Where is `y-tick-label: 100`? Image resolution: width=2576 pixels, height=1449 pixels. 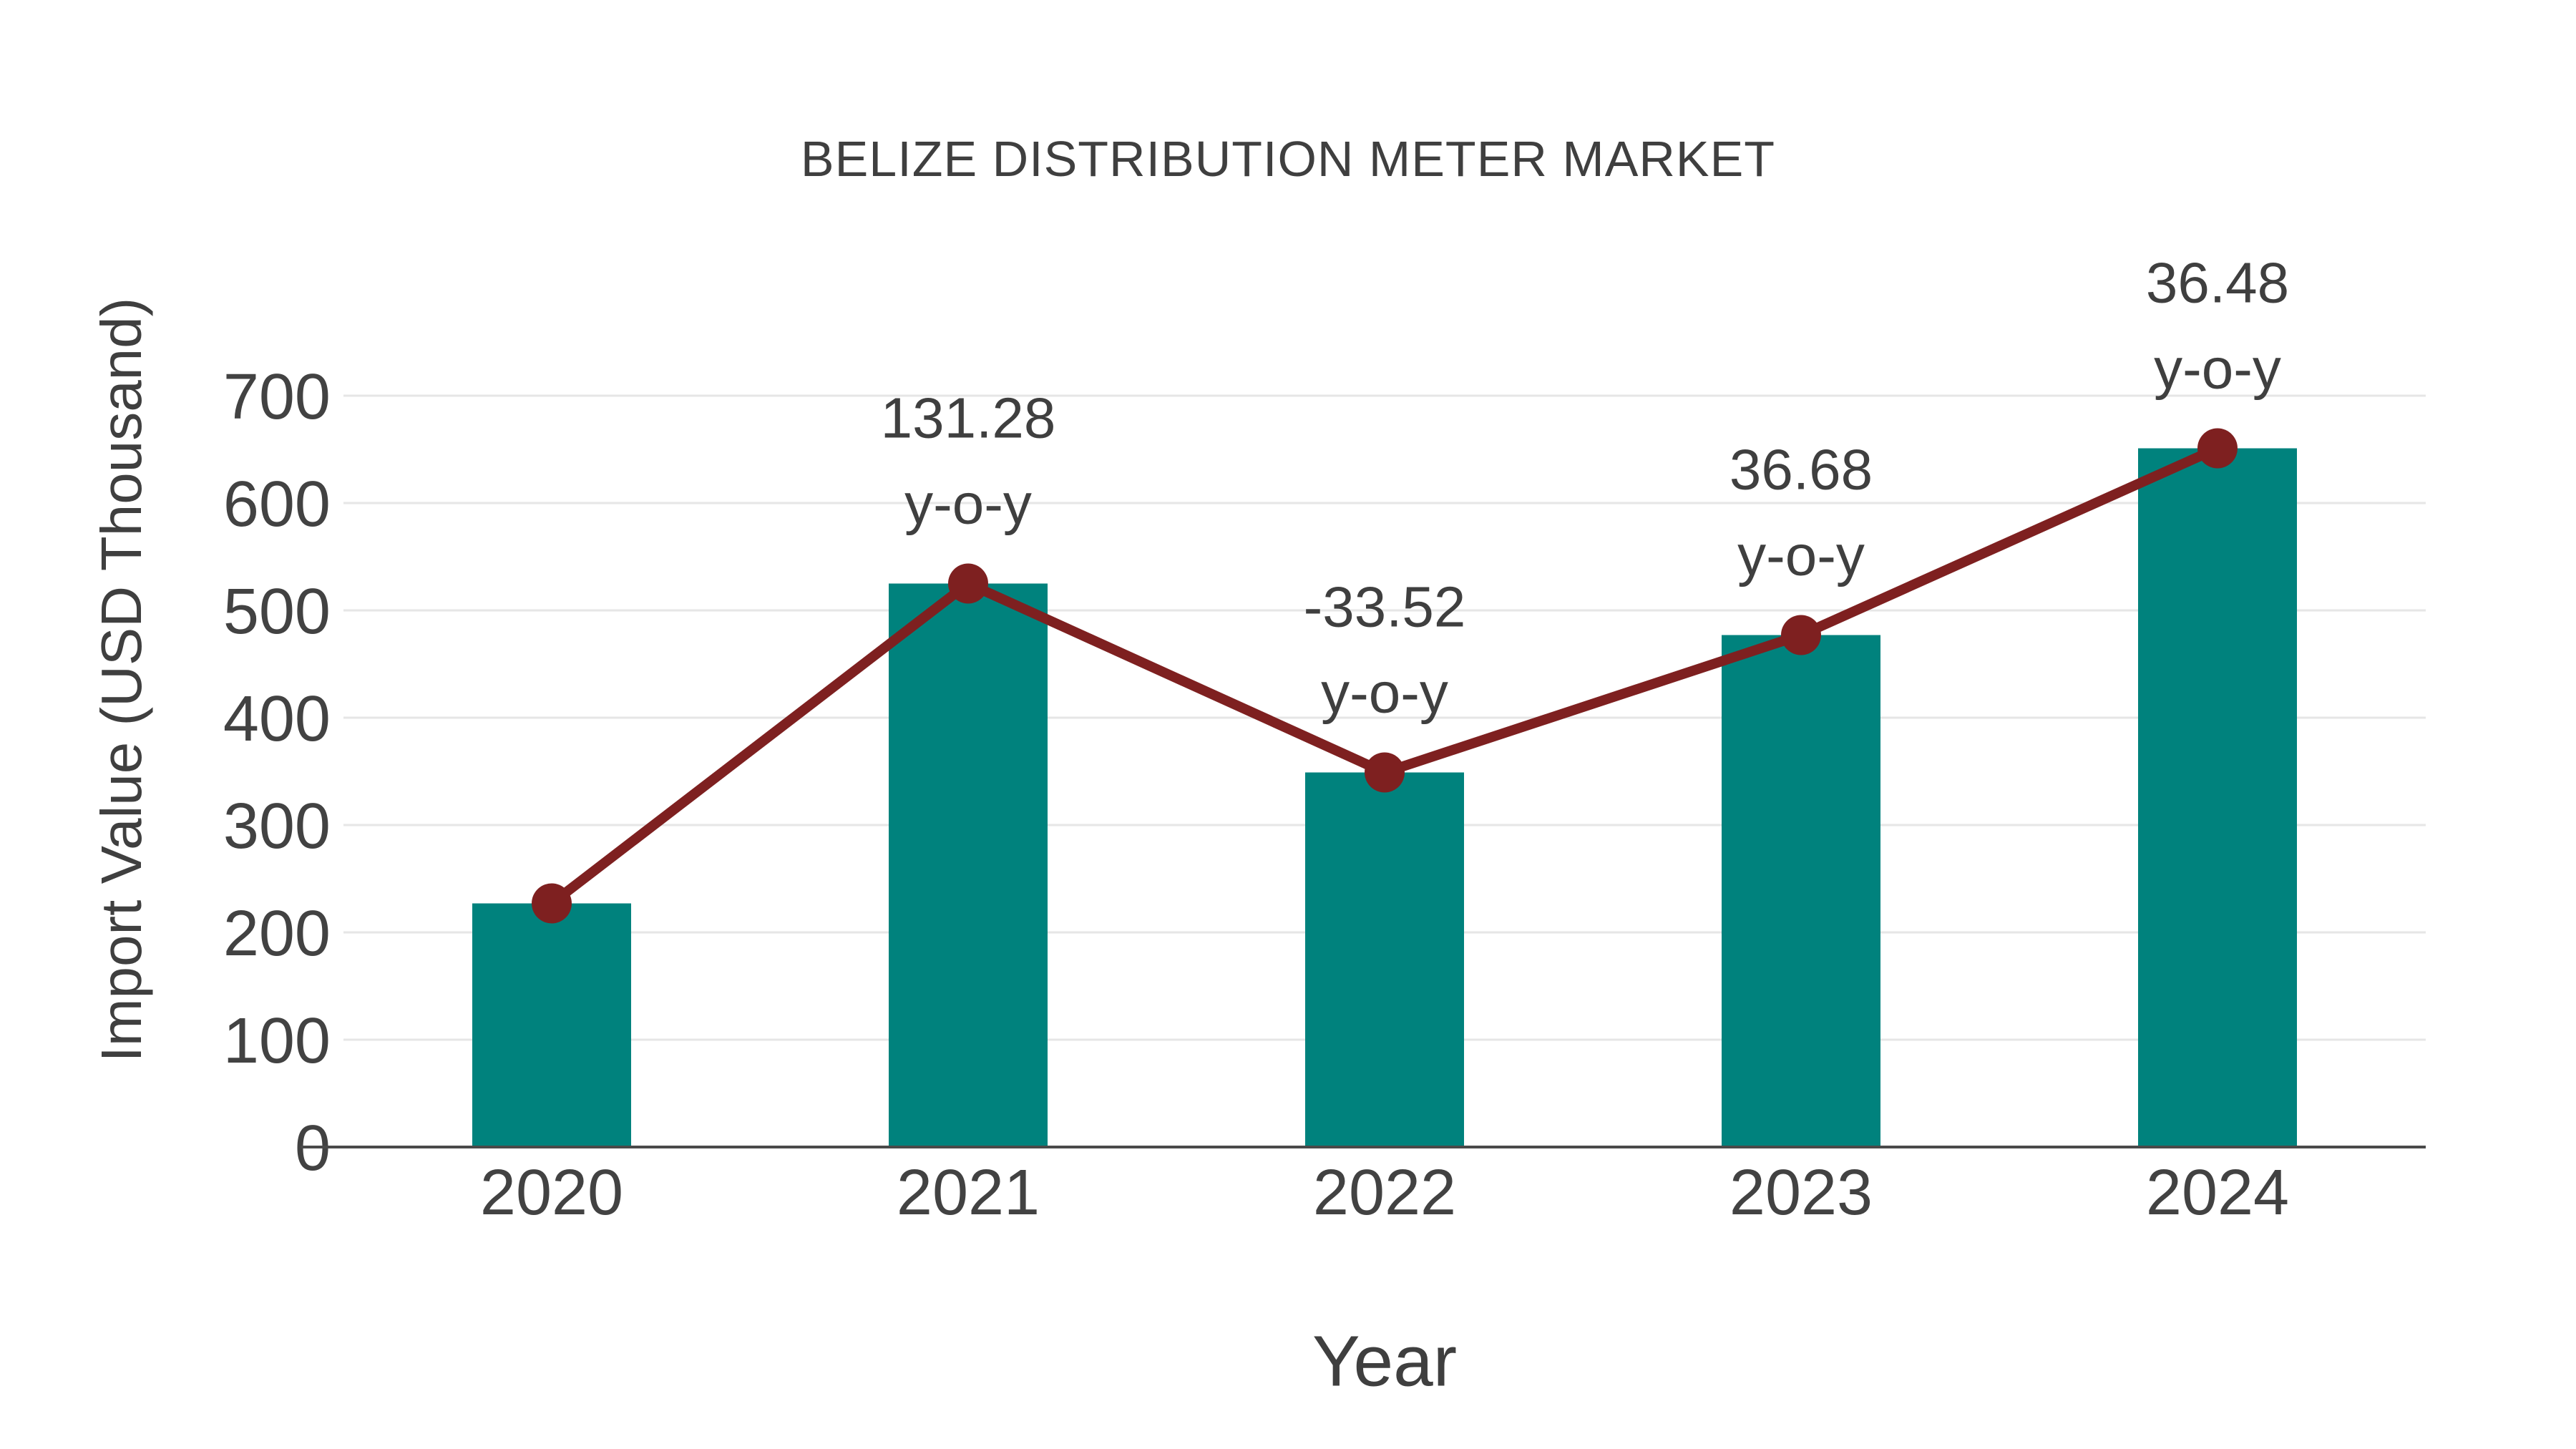 y-tick-label: 100 is located at coordinates (277, 1041).